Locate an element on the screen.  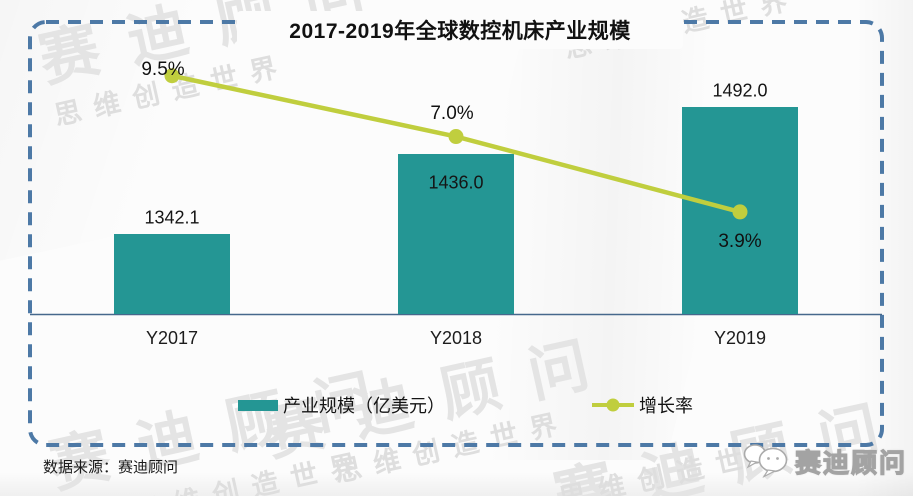
legend-item-industry-scale: 产业规模（亿美元） is located at coordinates (341, 405).